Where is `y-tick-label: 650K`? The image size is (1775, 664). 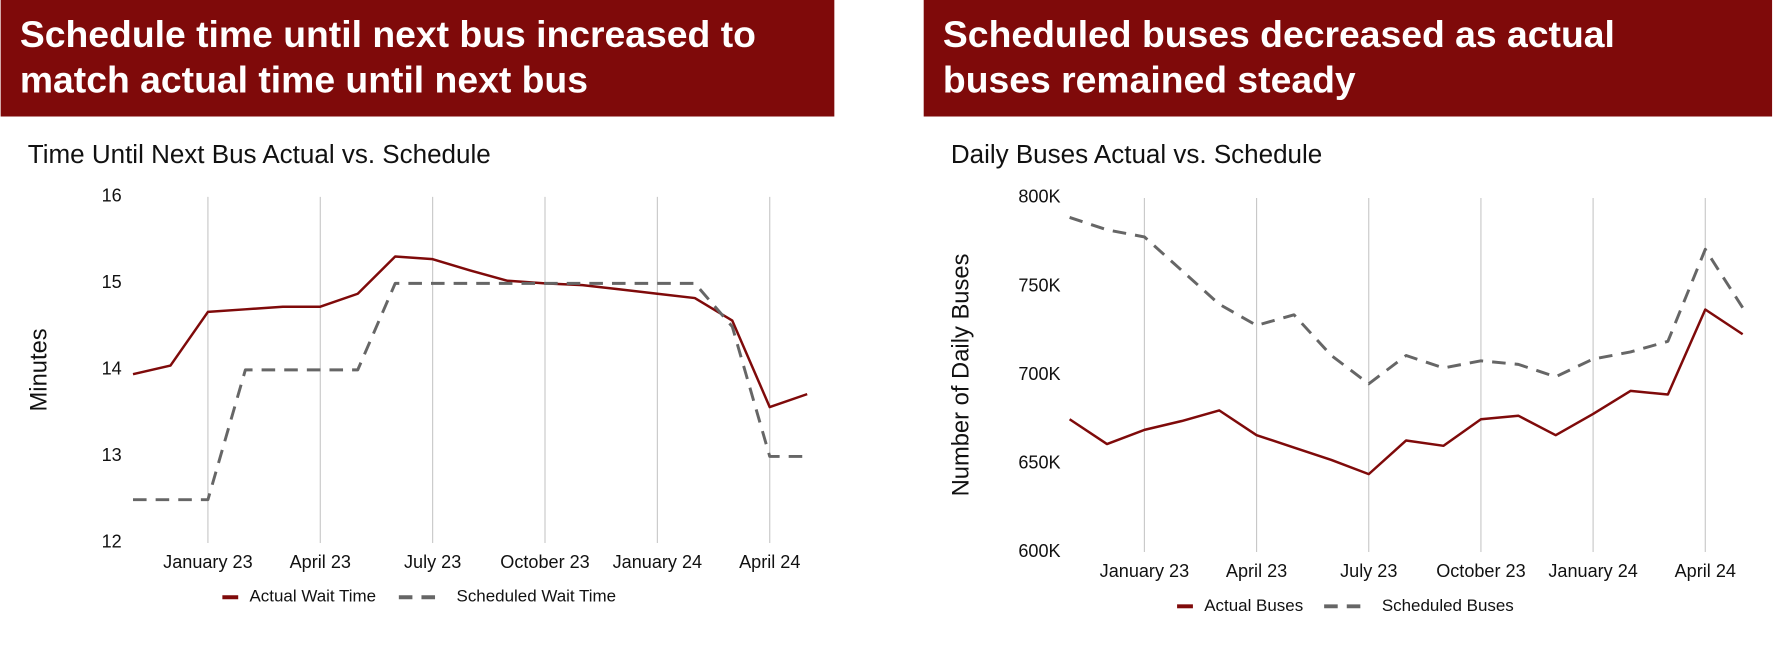
y-tick-label: 650K is located at coordinates (1039, 462).